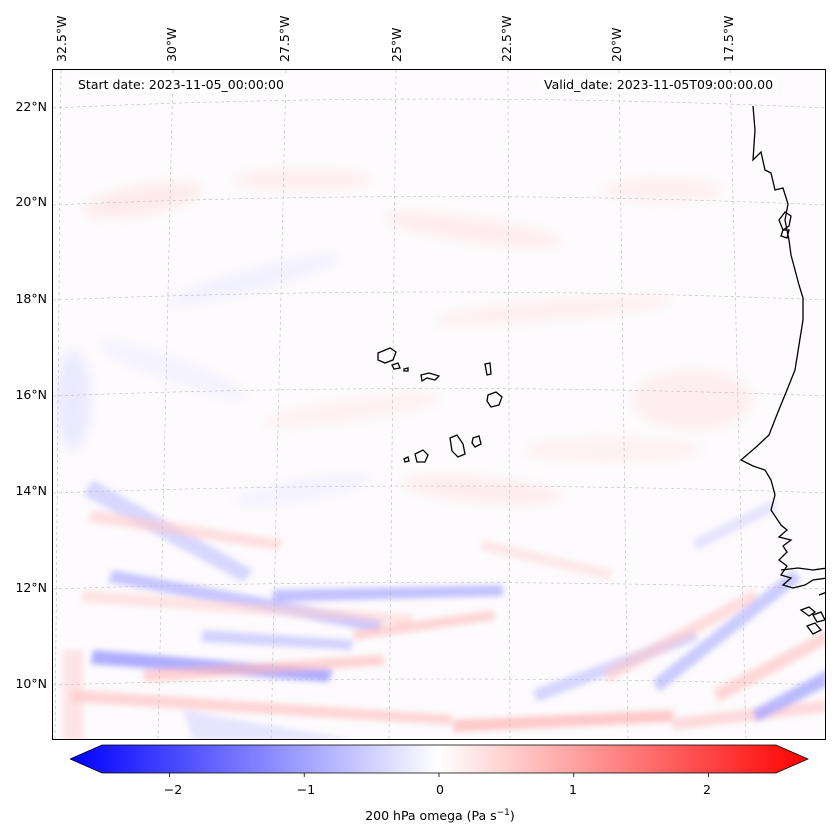 The width and height of the screenshot is (837, 839). I want to click on valid-date-label: Valid_date: 2023-11-05T09:00:00.00, so click(659, 84).